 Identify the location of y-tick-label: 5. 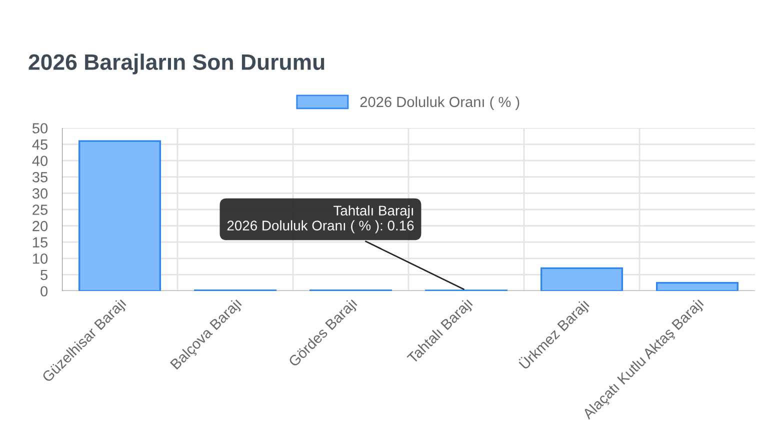
(44, 275).